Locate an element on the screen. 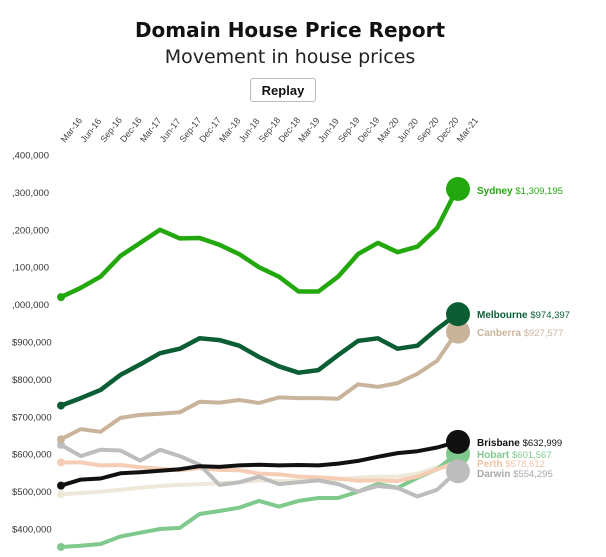 This screenshot has width=606, height=557. series-start-point-adelaide is located at coordinates (61, 494).